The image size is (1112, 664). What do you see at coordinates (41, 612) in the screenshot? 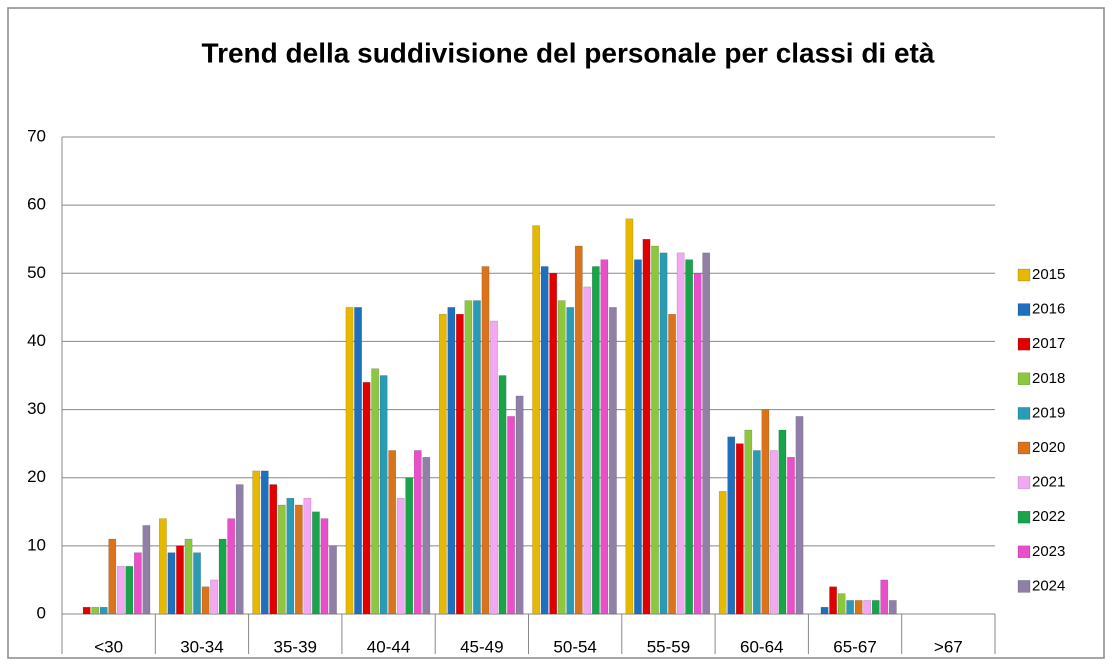
I see `y-tick-label: 0` at bounding box center [41, 612].